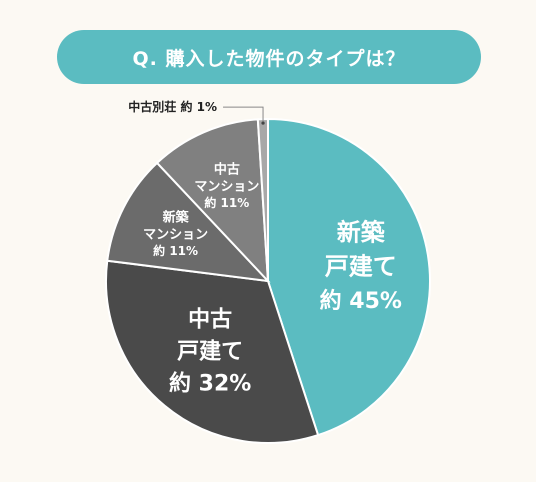 The image size is (536, 482). I want to click on callout-line, so click(243, 115).